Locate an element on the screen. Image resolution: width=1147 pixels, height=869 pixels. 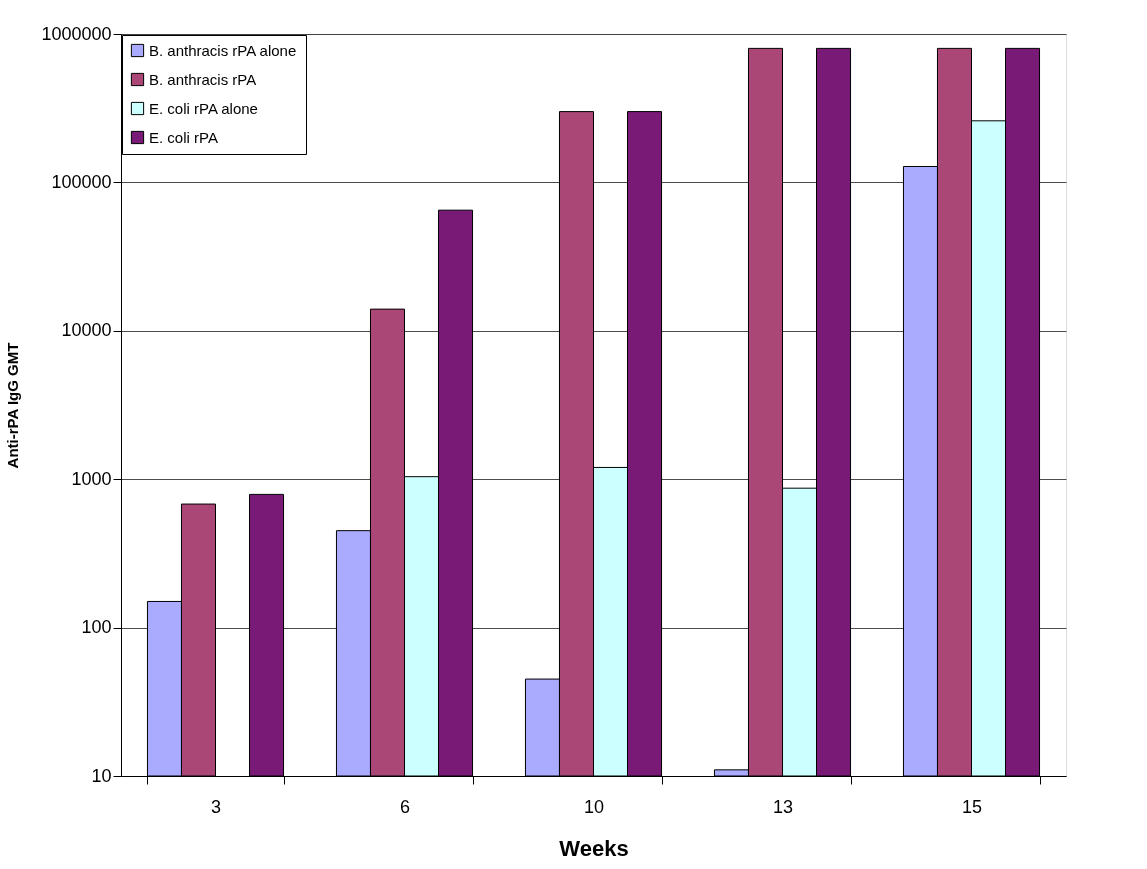
y-tick-label: 10000 is located at coordinates (86, 330).